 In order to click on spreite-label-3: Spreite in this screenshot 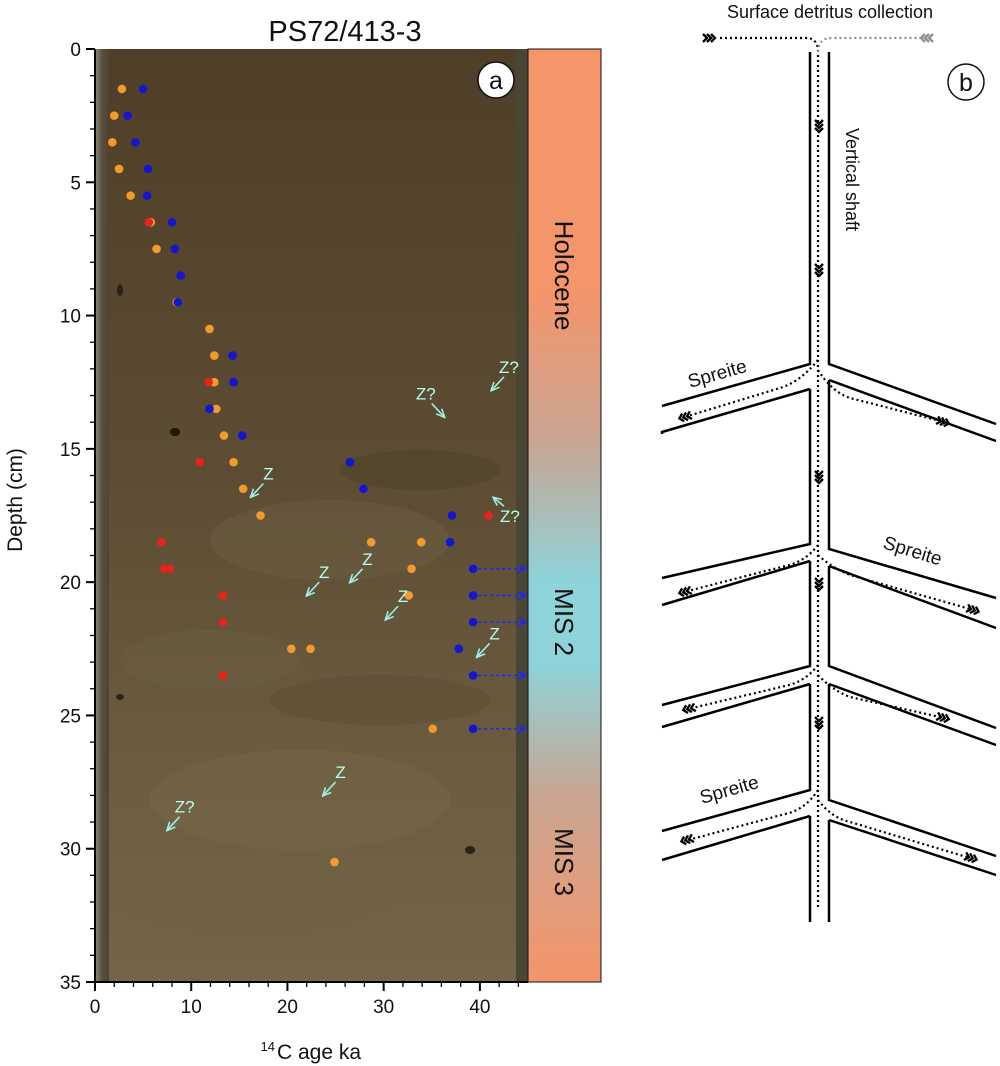, I will do `click(730, 790)`.